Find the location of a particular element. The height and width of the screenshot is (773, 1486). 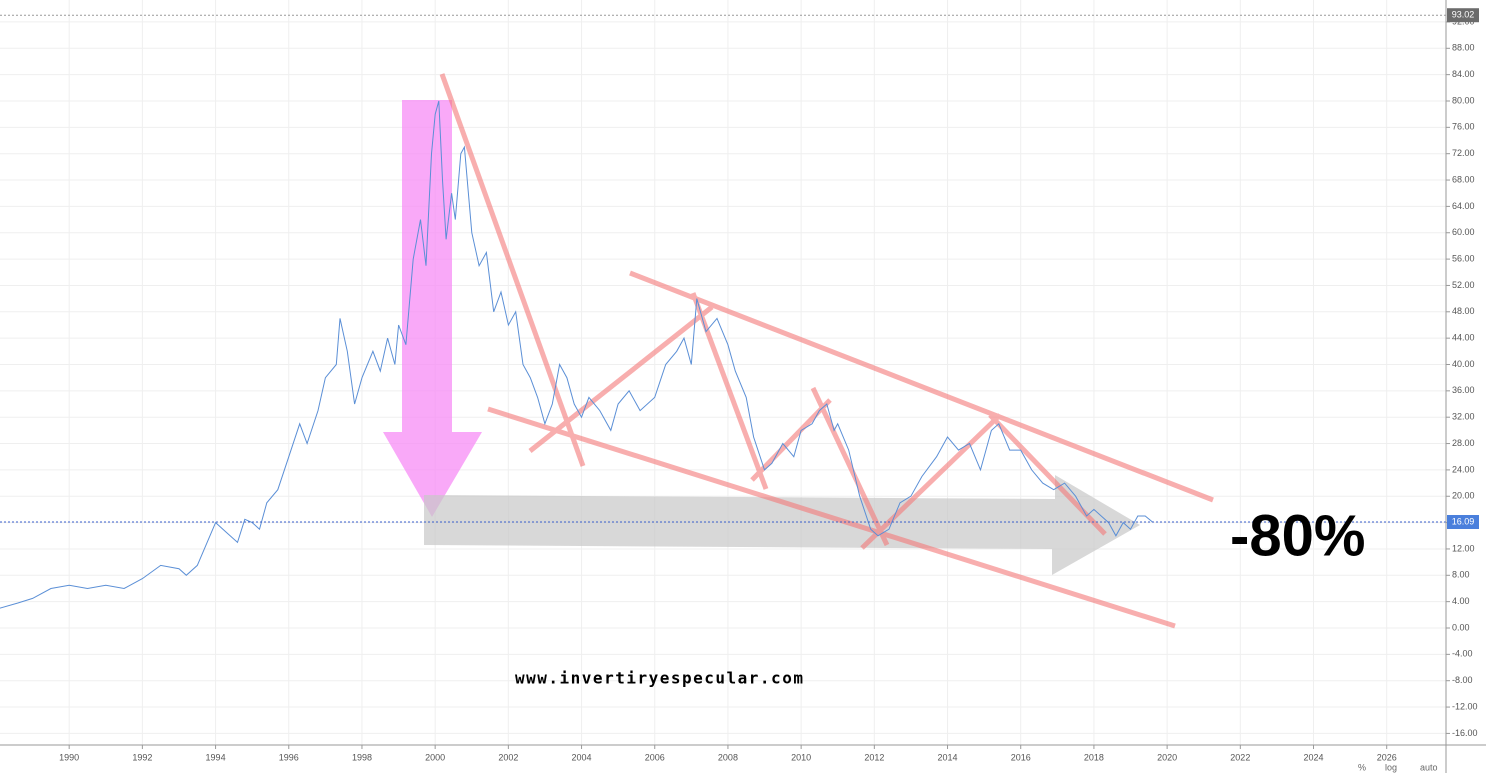

y-tick-label: -16.00 is located at coordinates (1465, 733).